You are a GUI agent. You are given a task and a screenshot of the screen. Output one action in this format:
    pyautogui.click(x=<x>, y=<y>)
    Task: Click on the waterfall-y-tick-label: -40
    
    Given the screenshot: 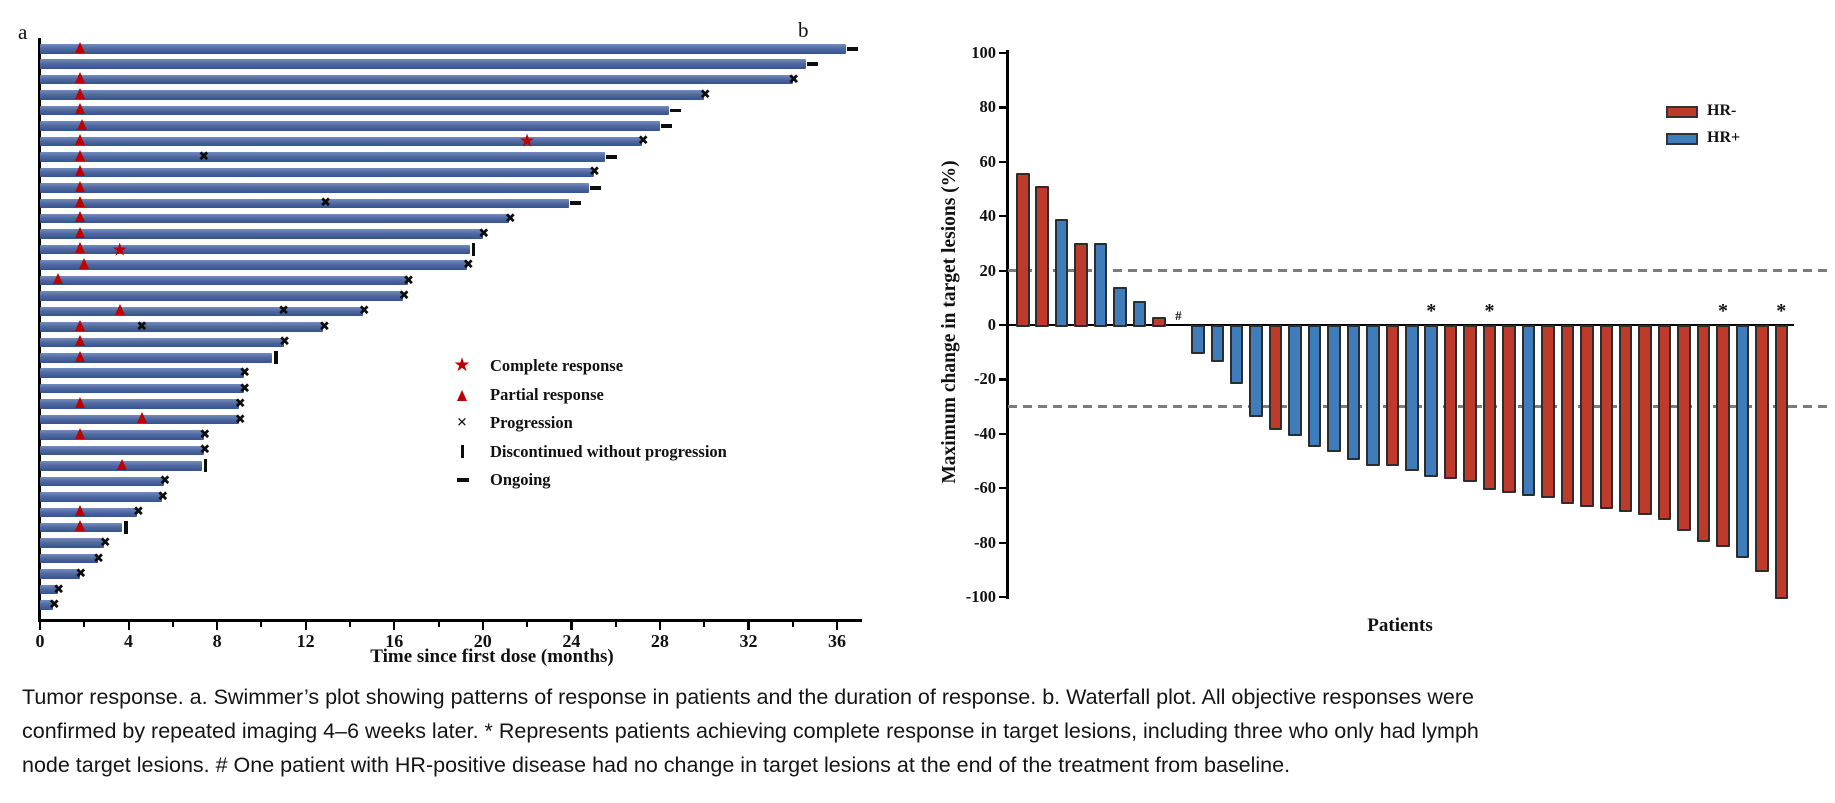 What is the action you would take?
    pyautogui.click(x=985, y=433)
    